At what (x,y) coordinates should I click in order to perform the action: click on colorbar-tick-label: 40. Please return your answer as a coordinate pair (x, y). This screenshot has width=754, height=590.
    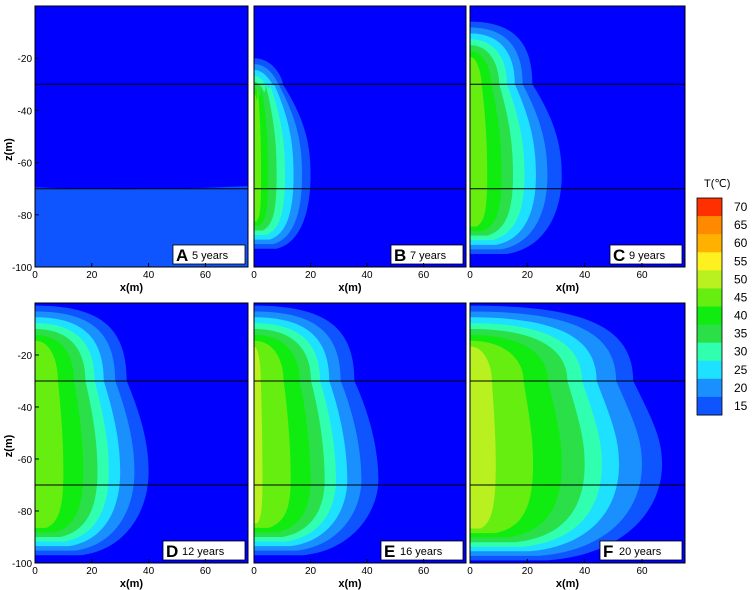
    Looking at the image, I should click on (741, 316).